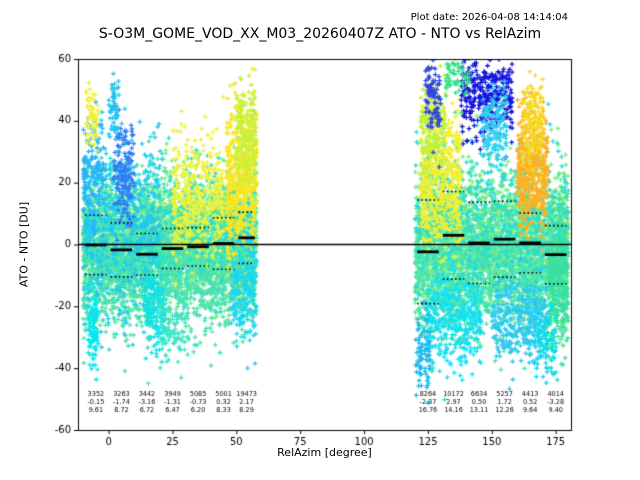 The height and width of the screenshot is (480, 640). What do you see at coordinates (489, 17) in the screenshot?
I see `plot-date: Plot date: 2026-04-08 14:14:04` at bounding box center [489, 17].